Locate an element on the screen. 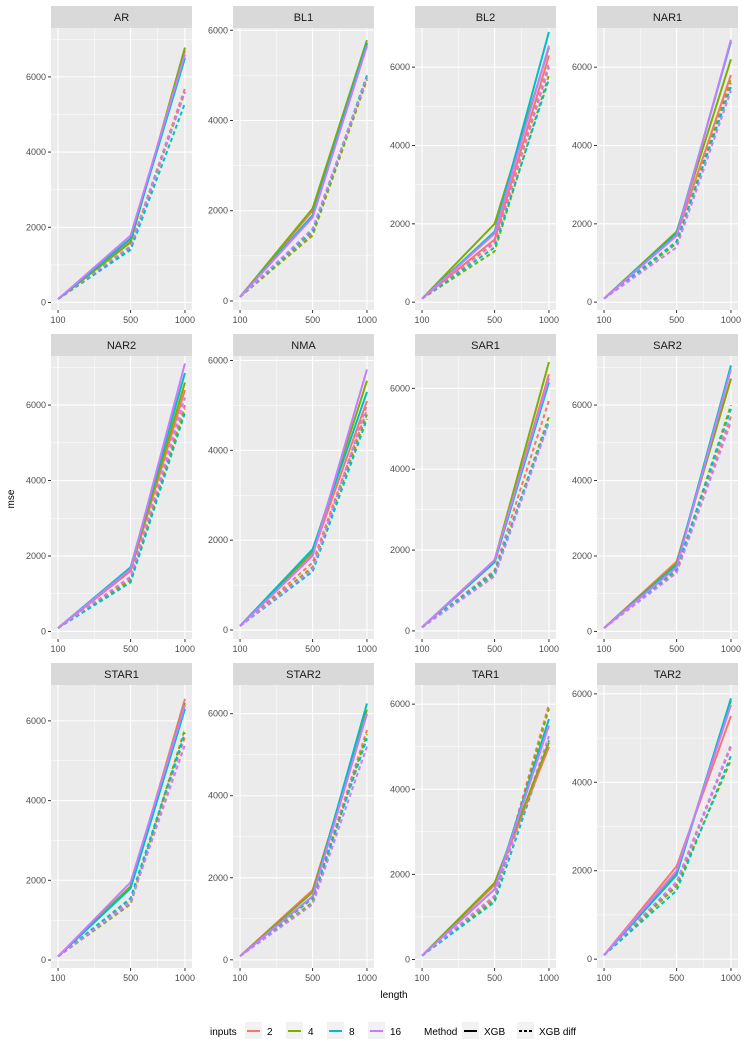 The height and width of the screenshot is (1056, 747). panel-title: NAR1 is located at coordinates (667, 18).